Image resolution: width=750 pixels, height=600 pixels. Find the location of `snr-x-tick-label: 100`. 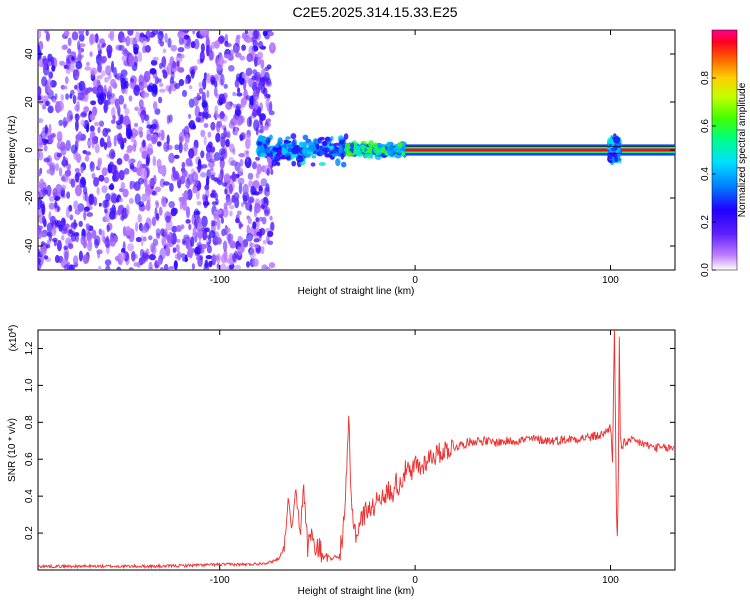

snr-x-tick-label: 100 is located at coordinates (610, 580).